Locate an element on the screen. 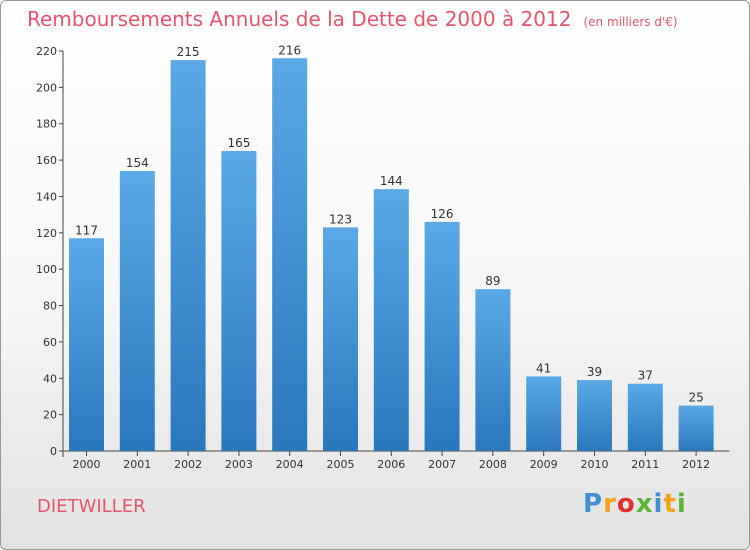 Image resolution: width=750 pixels, height=550 pixels. value-label: 39 is located at coordinates (594, 372).